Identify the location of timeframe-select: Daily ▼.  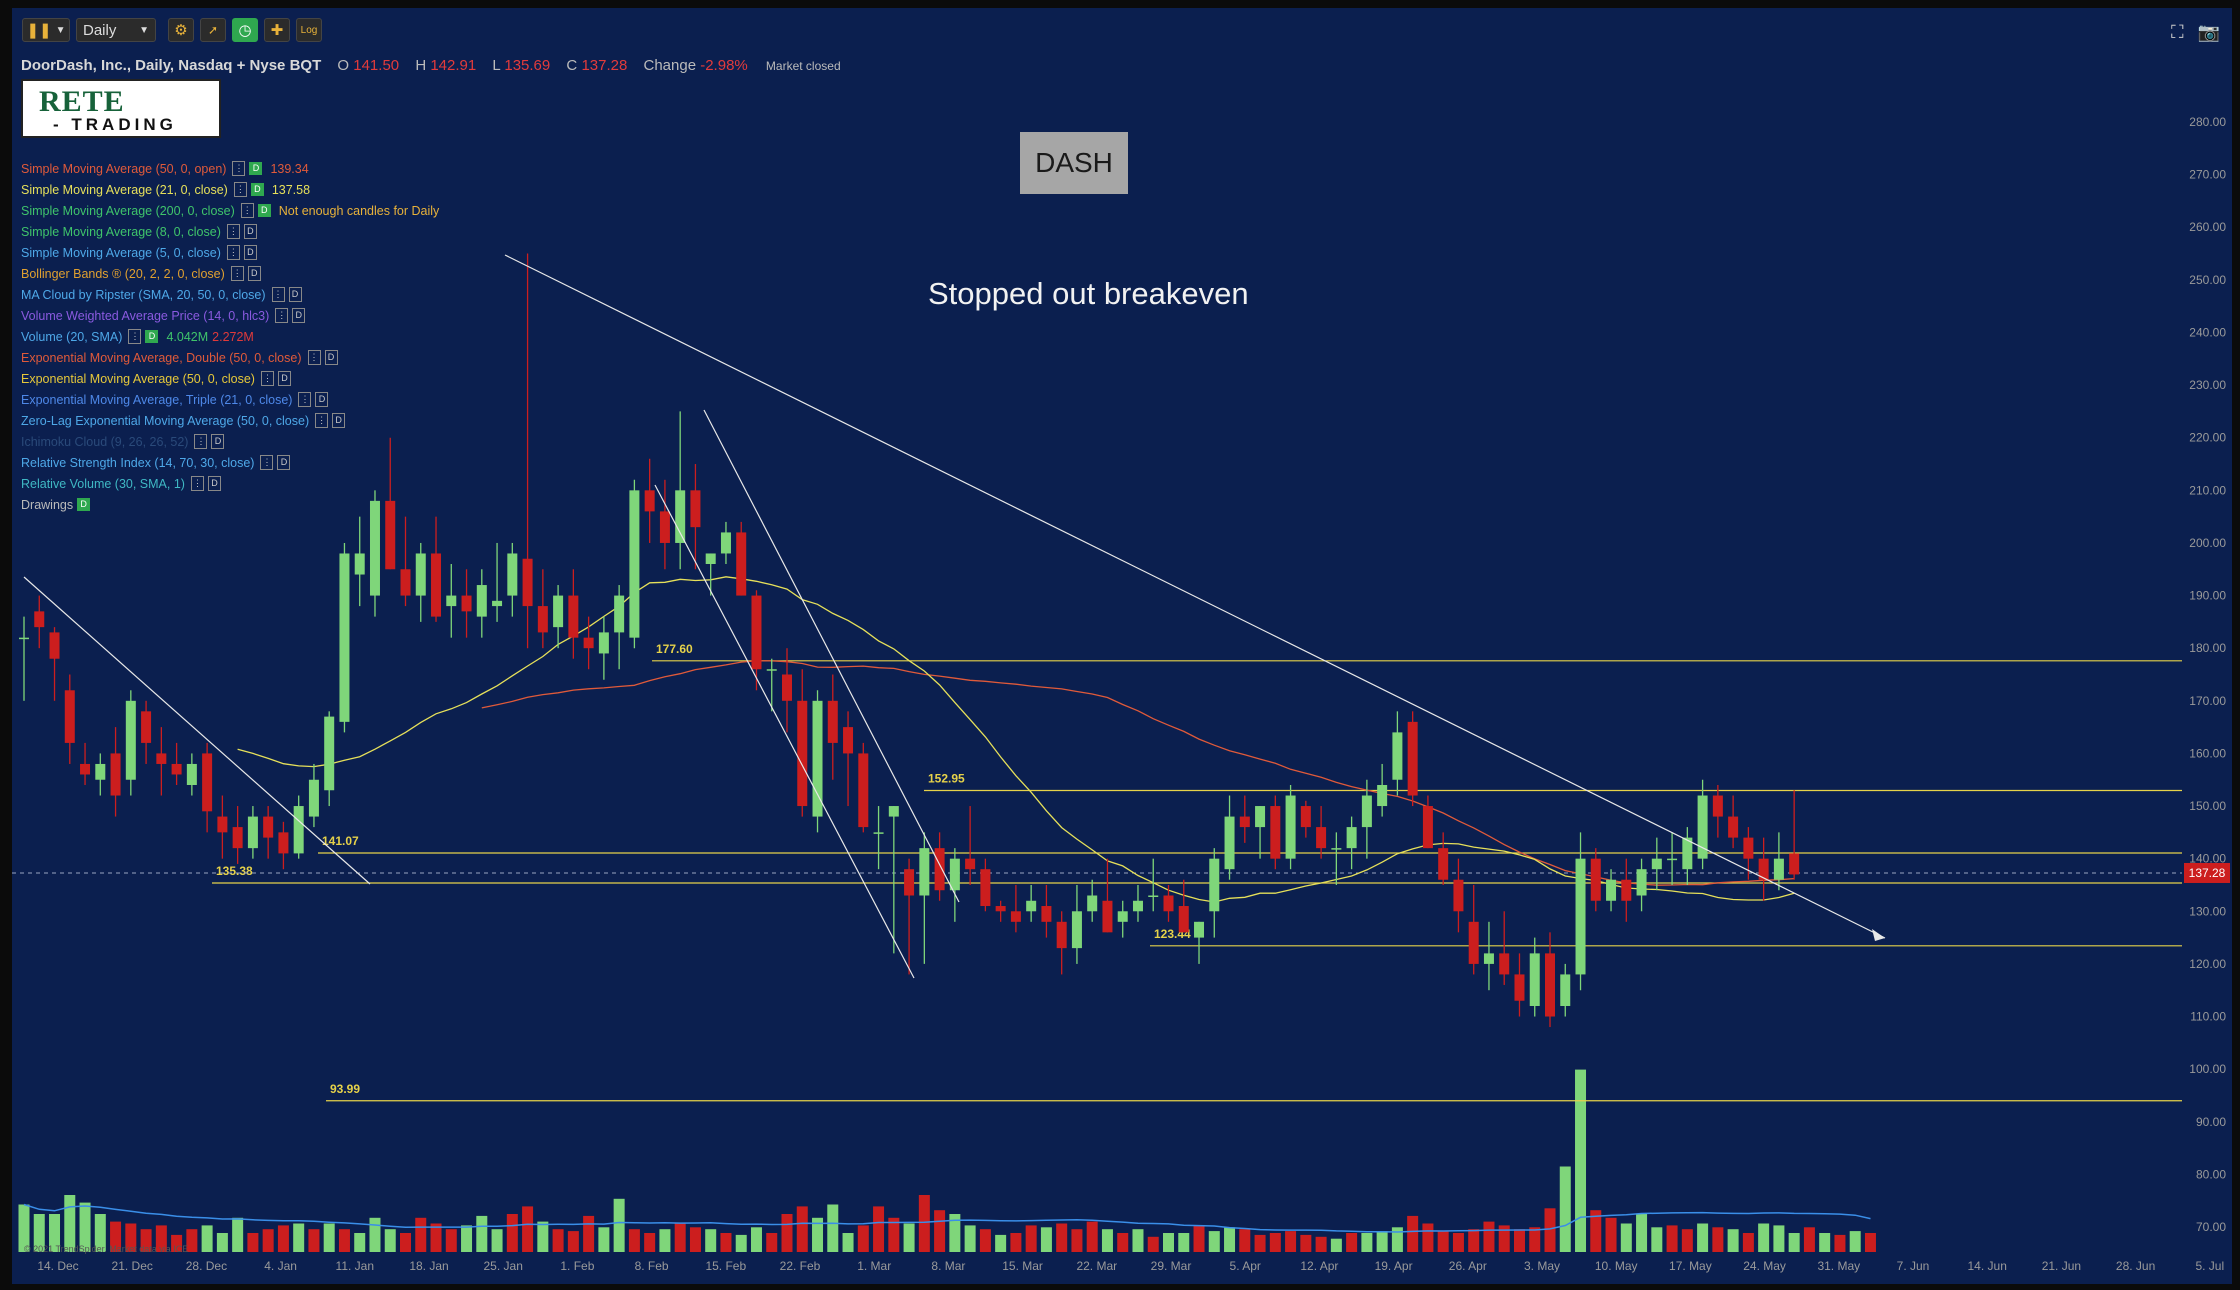
(116, 30).